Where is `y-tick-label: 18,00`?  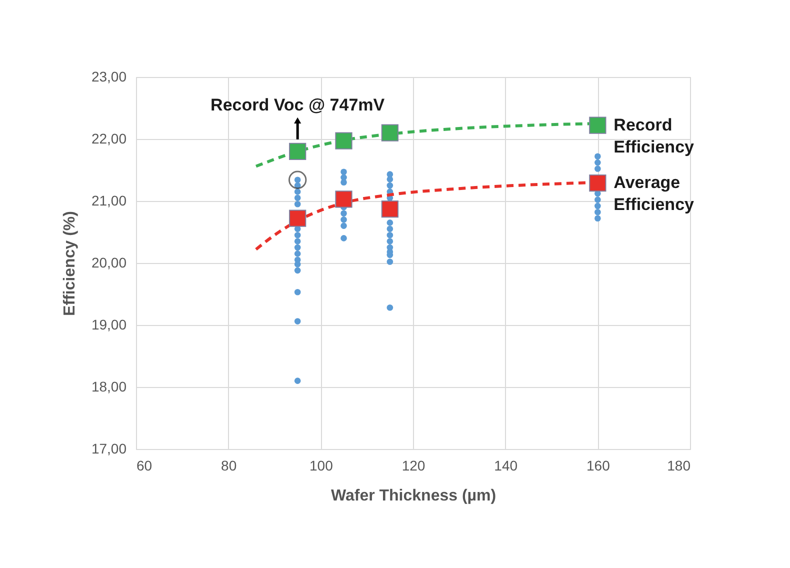 y-tick-label: 18,00 is located at coordinates (109, 386).